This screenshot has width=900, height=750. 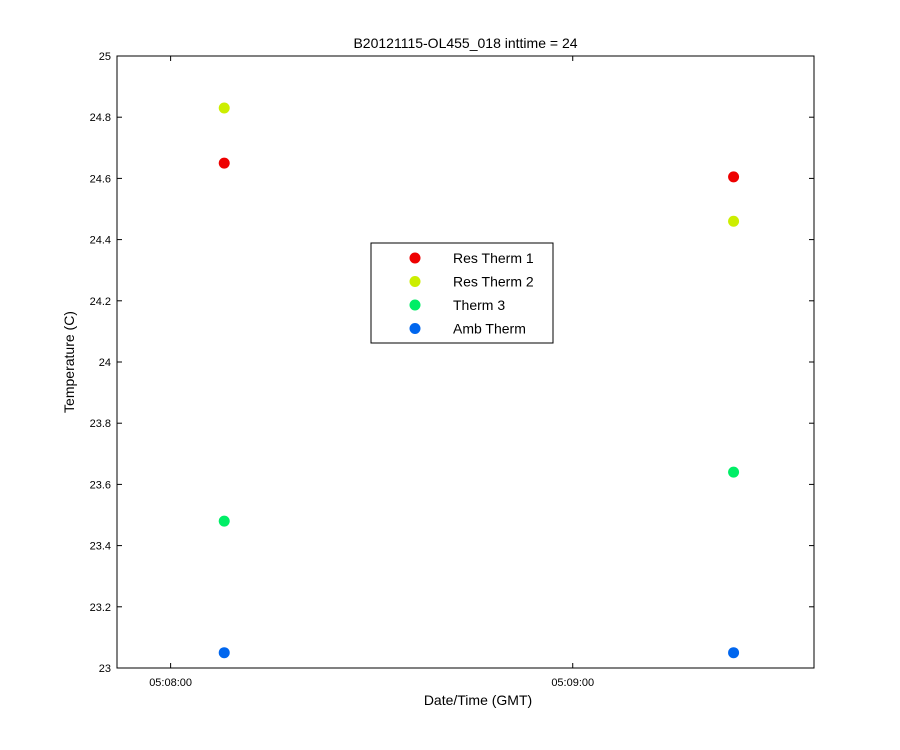 I want to click on legend-label: Res Therm 1, so click(x=493, y=258).